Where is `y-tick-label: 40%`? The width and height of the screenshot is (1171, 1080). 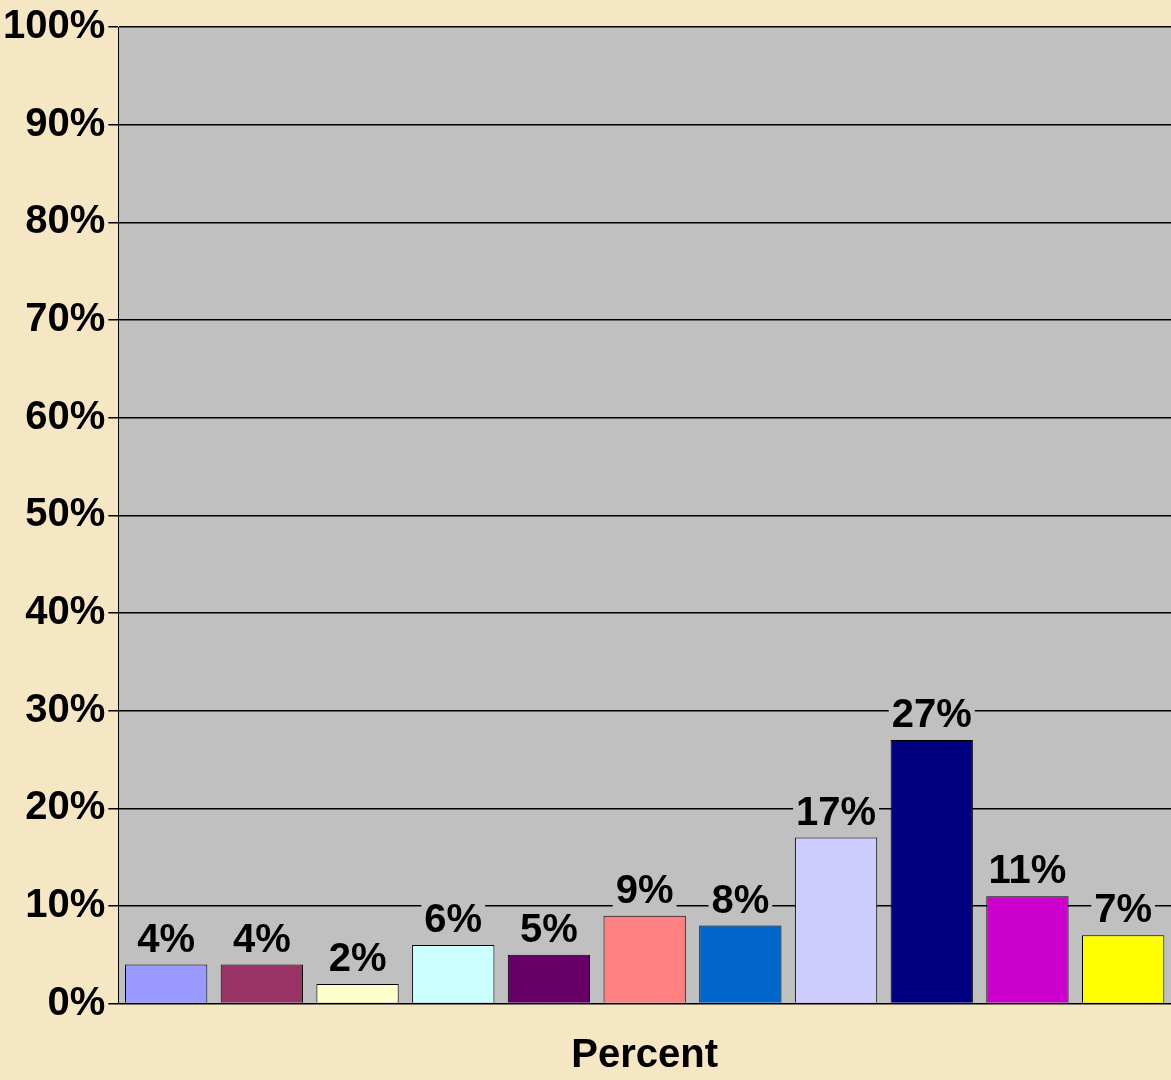 y-tick-label: 40% is located at coordinates (65, 609).